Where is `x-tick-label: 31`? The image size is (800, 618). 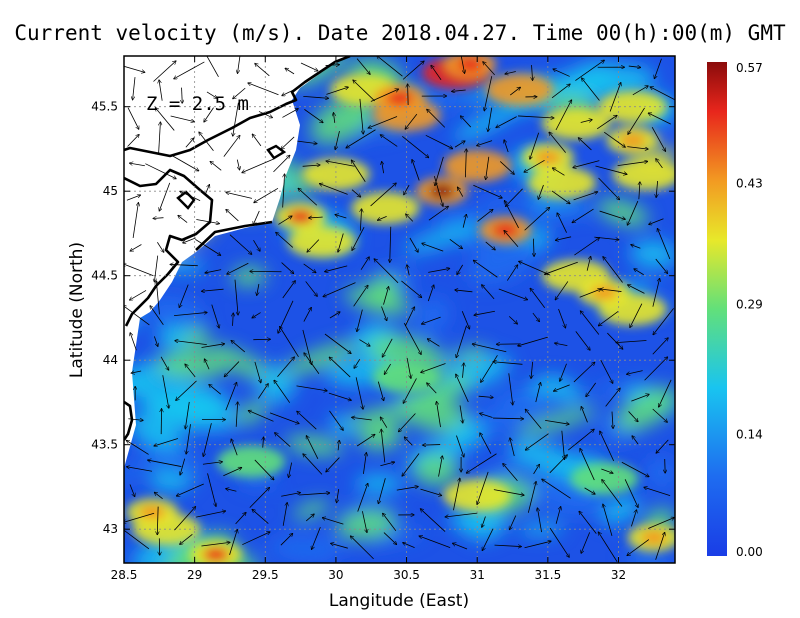
x-tick-label: 31 is located at coordinates (477, 575).